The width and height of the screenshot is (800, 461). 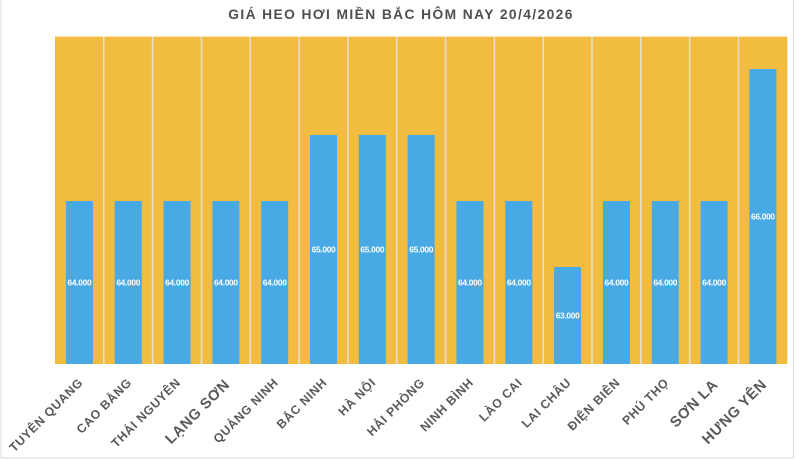 I want to click on svg-text: 66.000, so click(x=763, y=217).